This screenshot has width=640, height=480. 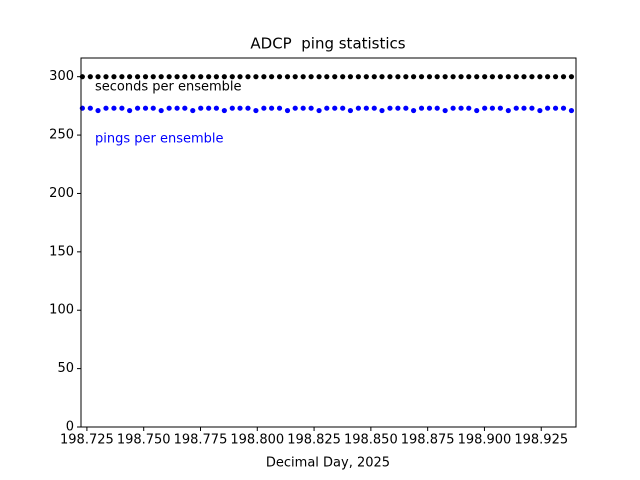 What do you see at coordinates (61, 310) in the screenshot?
I see `y-tick-label: 100` at bounding box center [61, 310].